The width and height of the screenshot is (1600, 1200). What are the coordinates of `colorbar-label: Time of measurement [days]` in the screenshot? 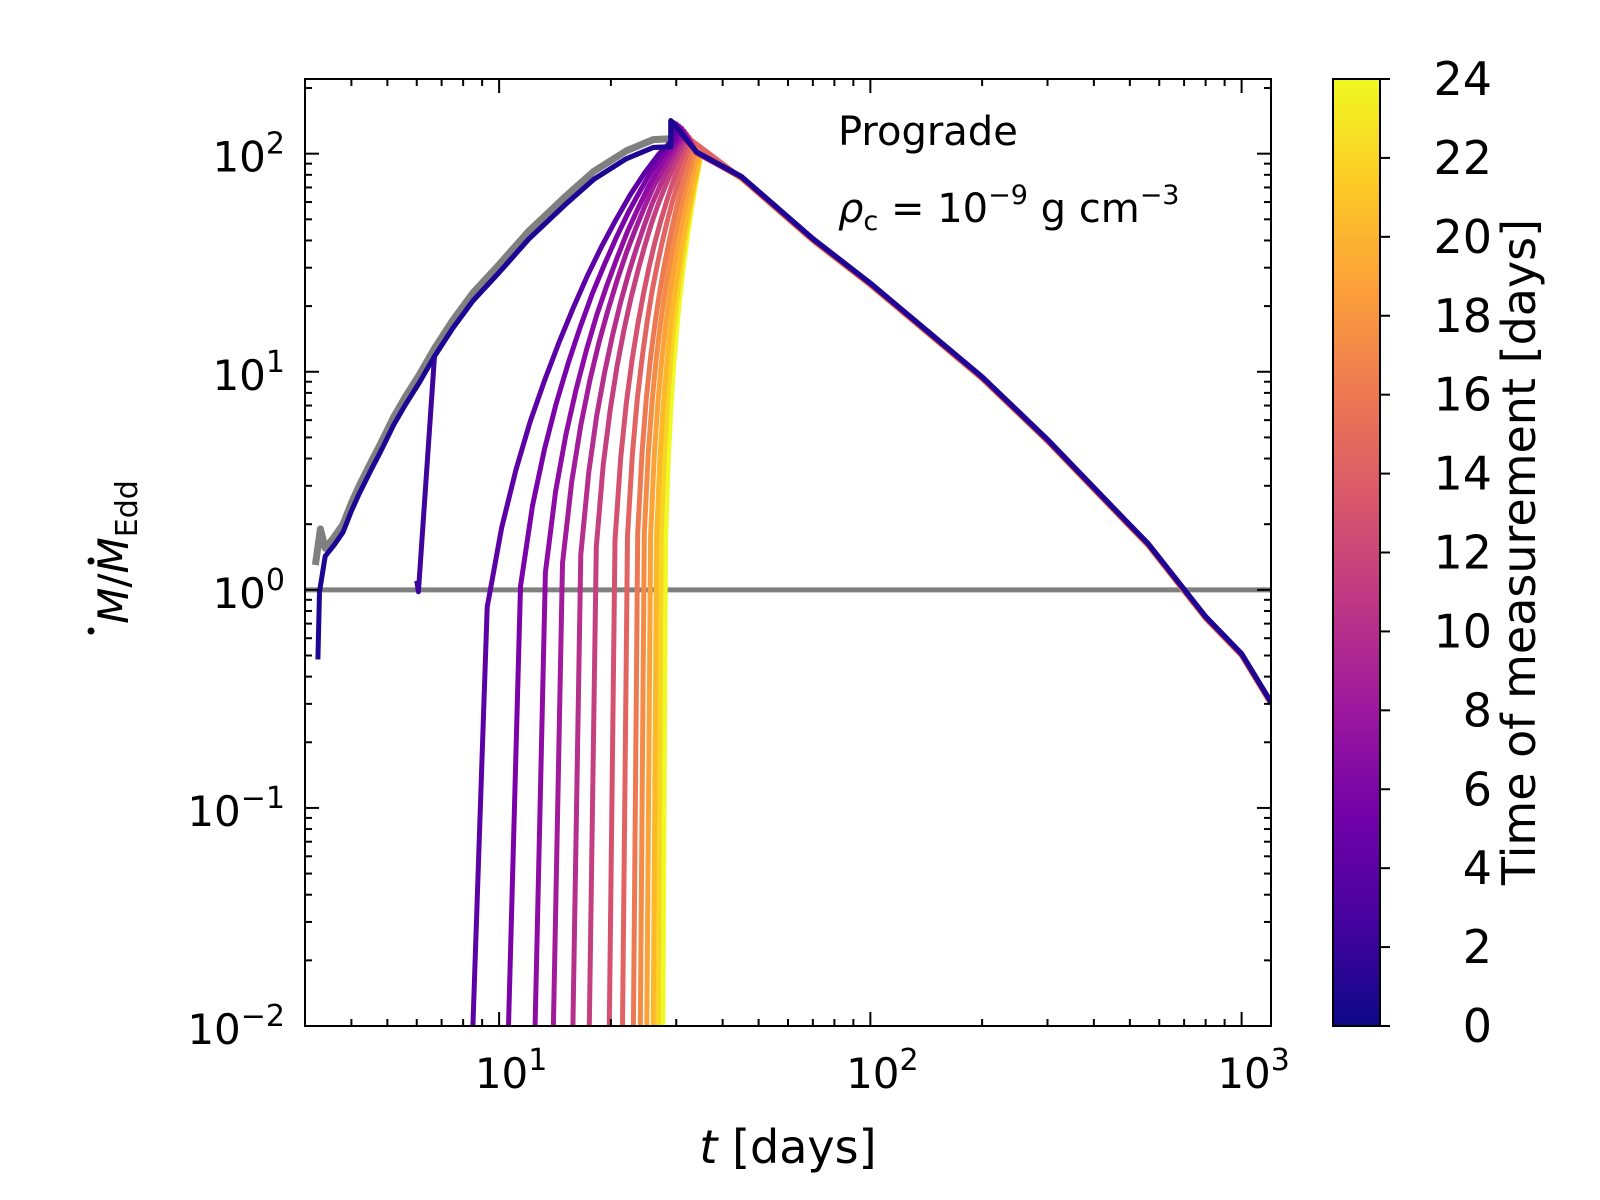 It's located at (1519, 552).